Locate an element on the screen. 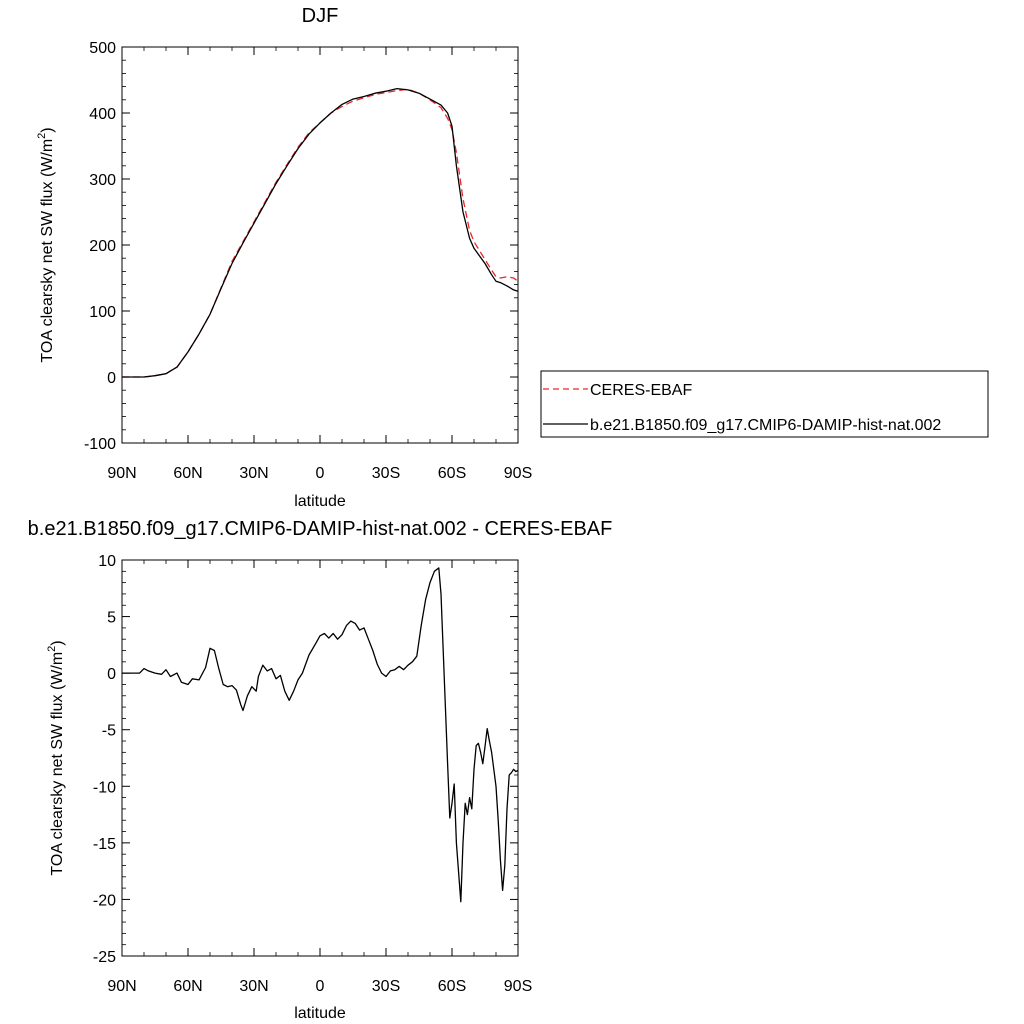 Image resolution: width=1024 pixels, height=1024 pixels. top-series-group is located at coordinates (320, 232).